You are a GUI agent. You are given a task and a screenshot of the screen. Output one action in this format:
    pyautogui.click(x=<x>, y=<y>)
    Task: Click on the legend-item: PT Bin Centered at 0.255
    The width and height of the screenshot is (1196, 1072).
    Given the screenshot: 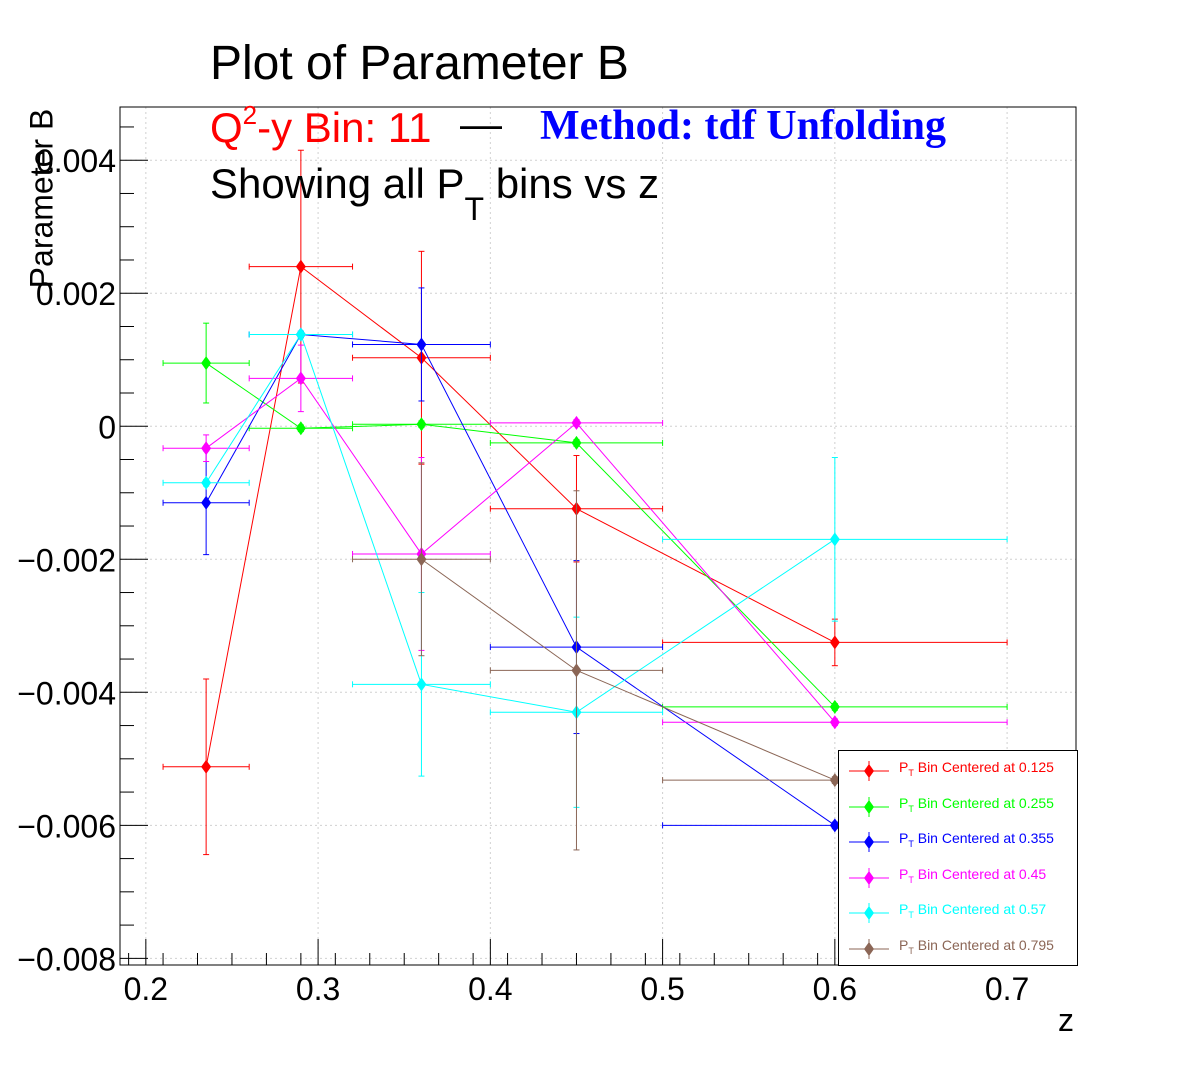 What is the action you would take?
    pyautogui.click(x=958, y=804)
    